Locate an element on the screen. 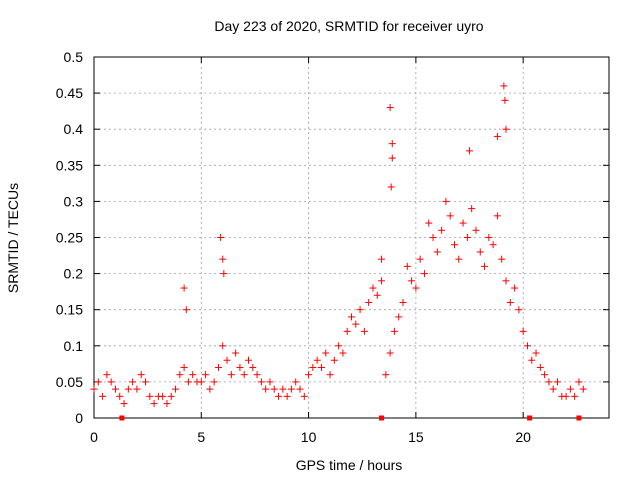  x-axis-label: GPS time / hours is located at coordinates (349, 465).